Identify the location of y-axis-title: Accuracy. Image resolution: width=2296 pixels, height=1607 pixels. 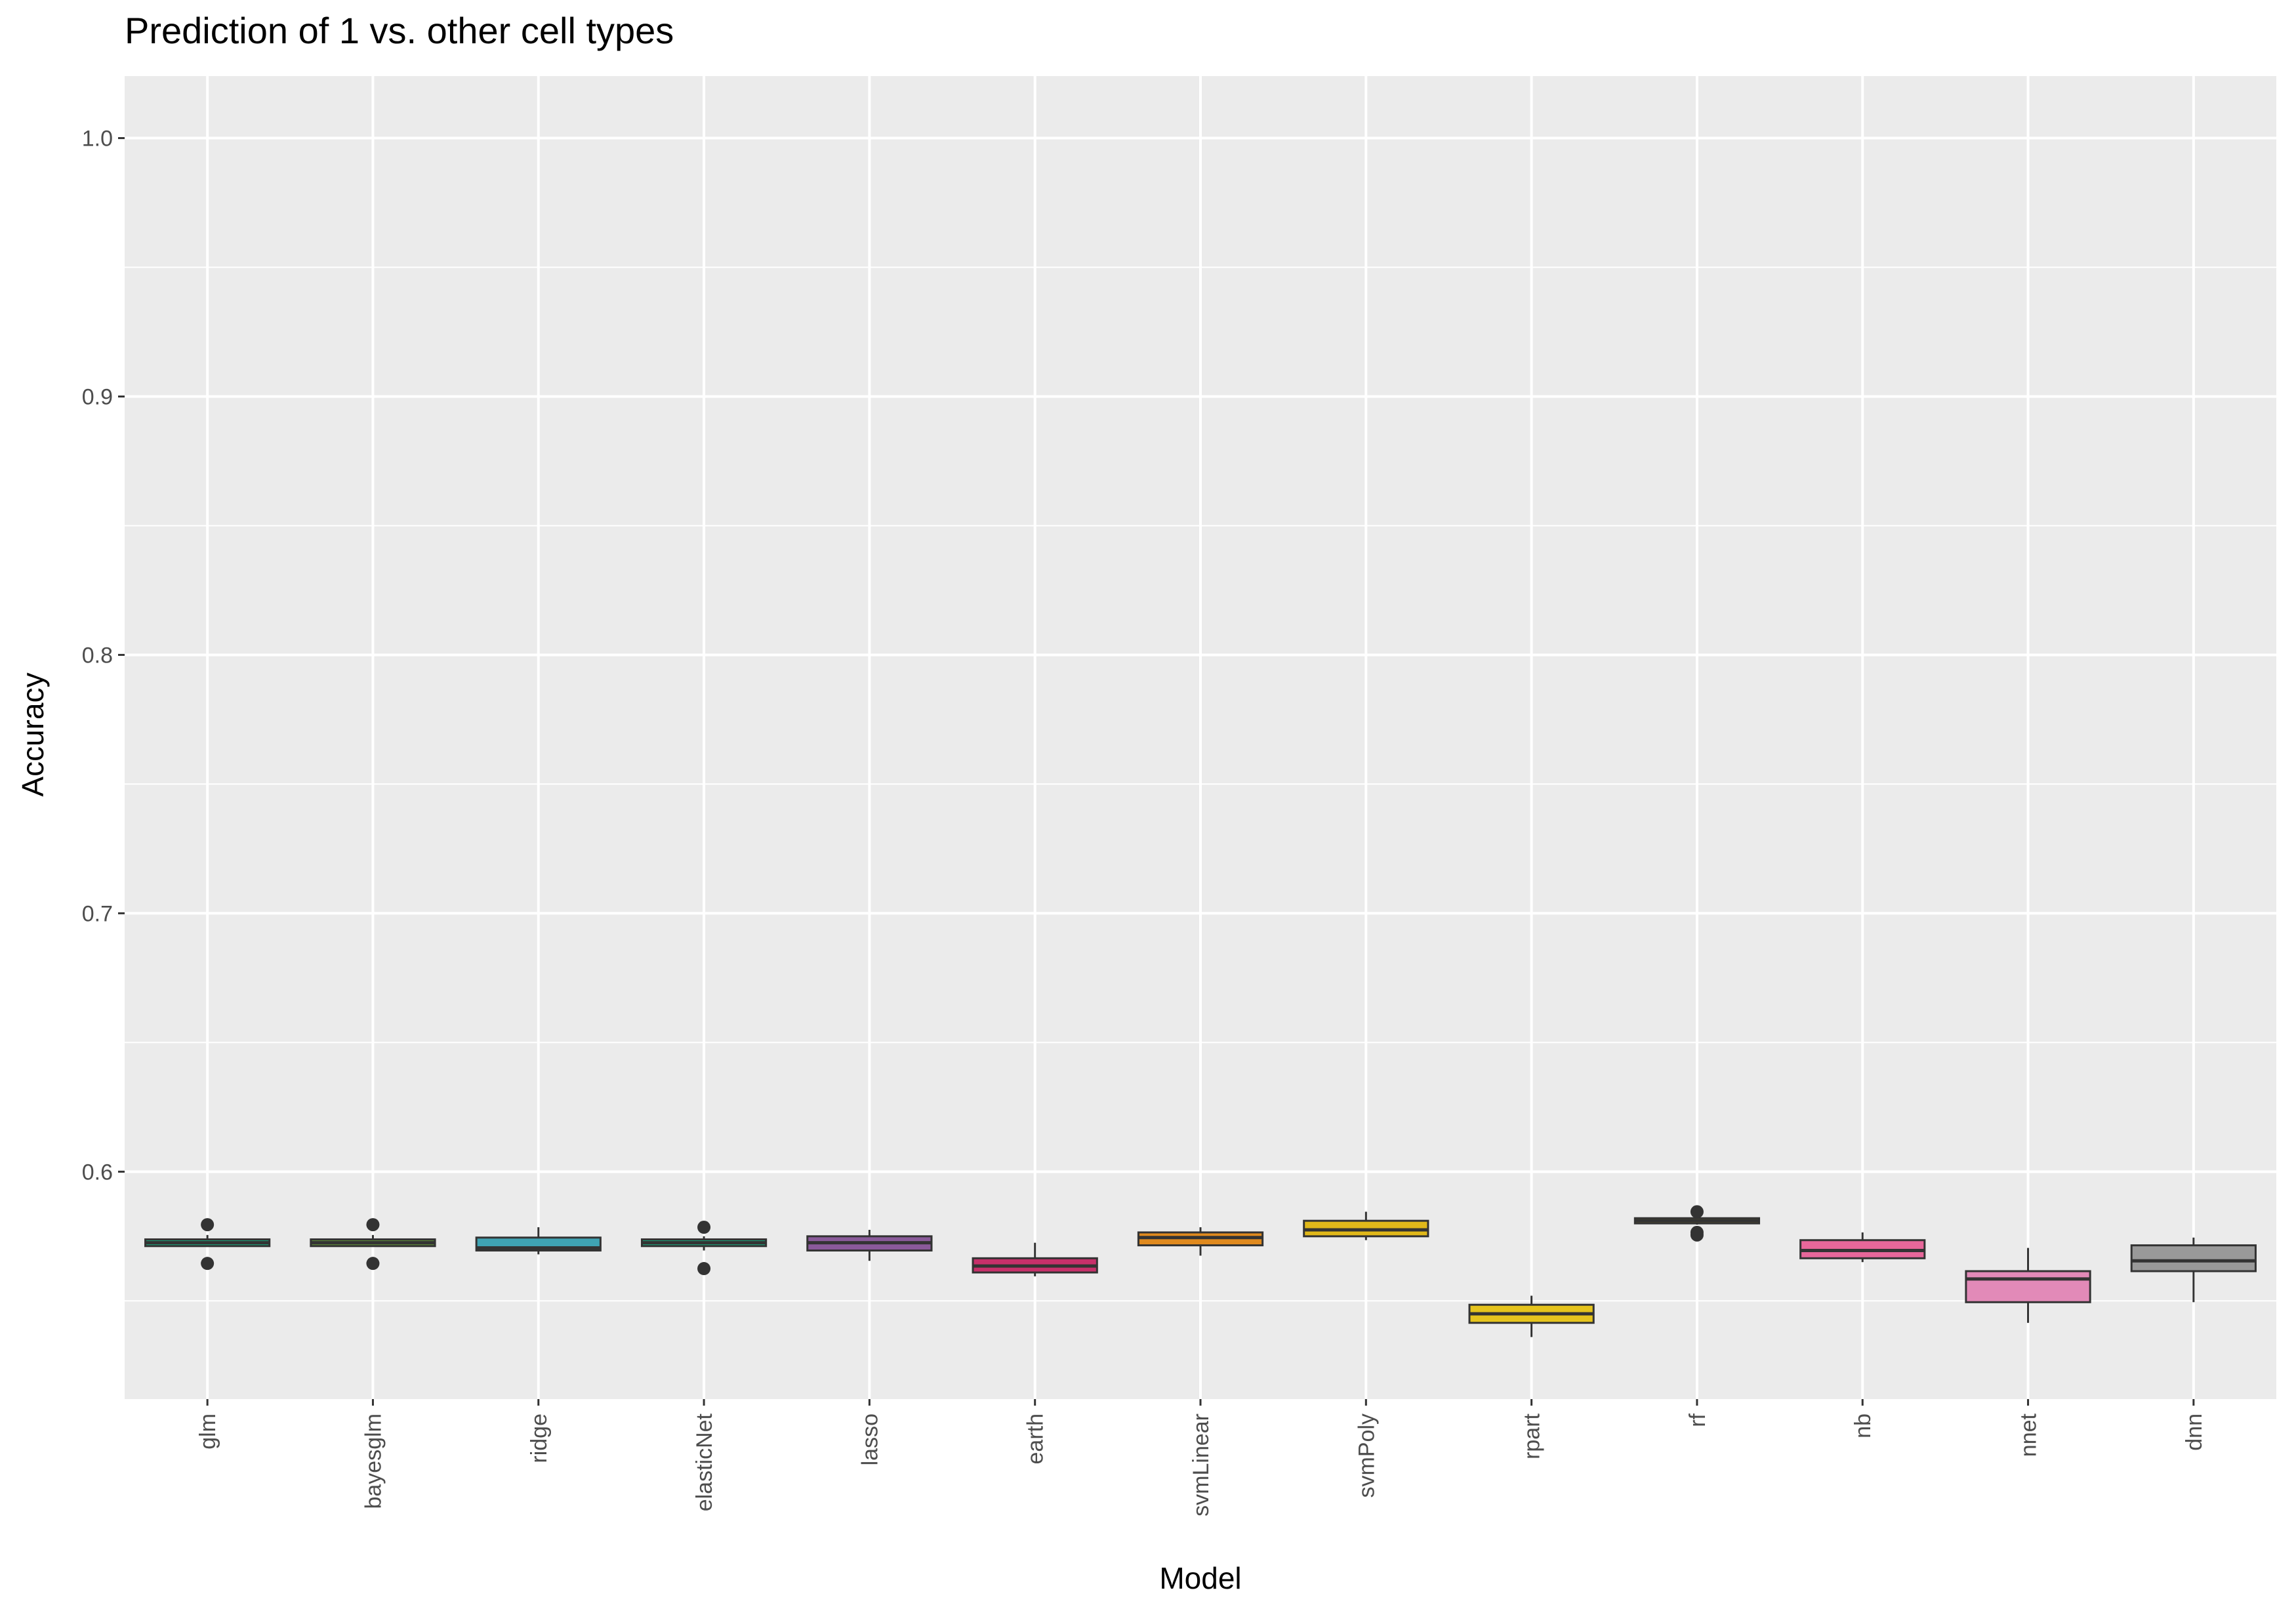
(33, 734).